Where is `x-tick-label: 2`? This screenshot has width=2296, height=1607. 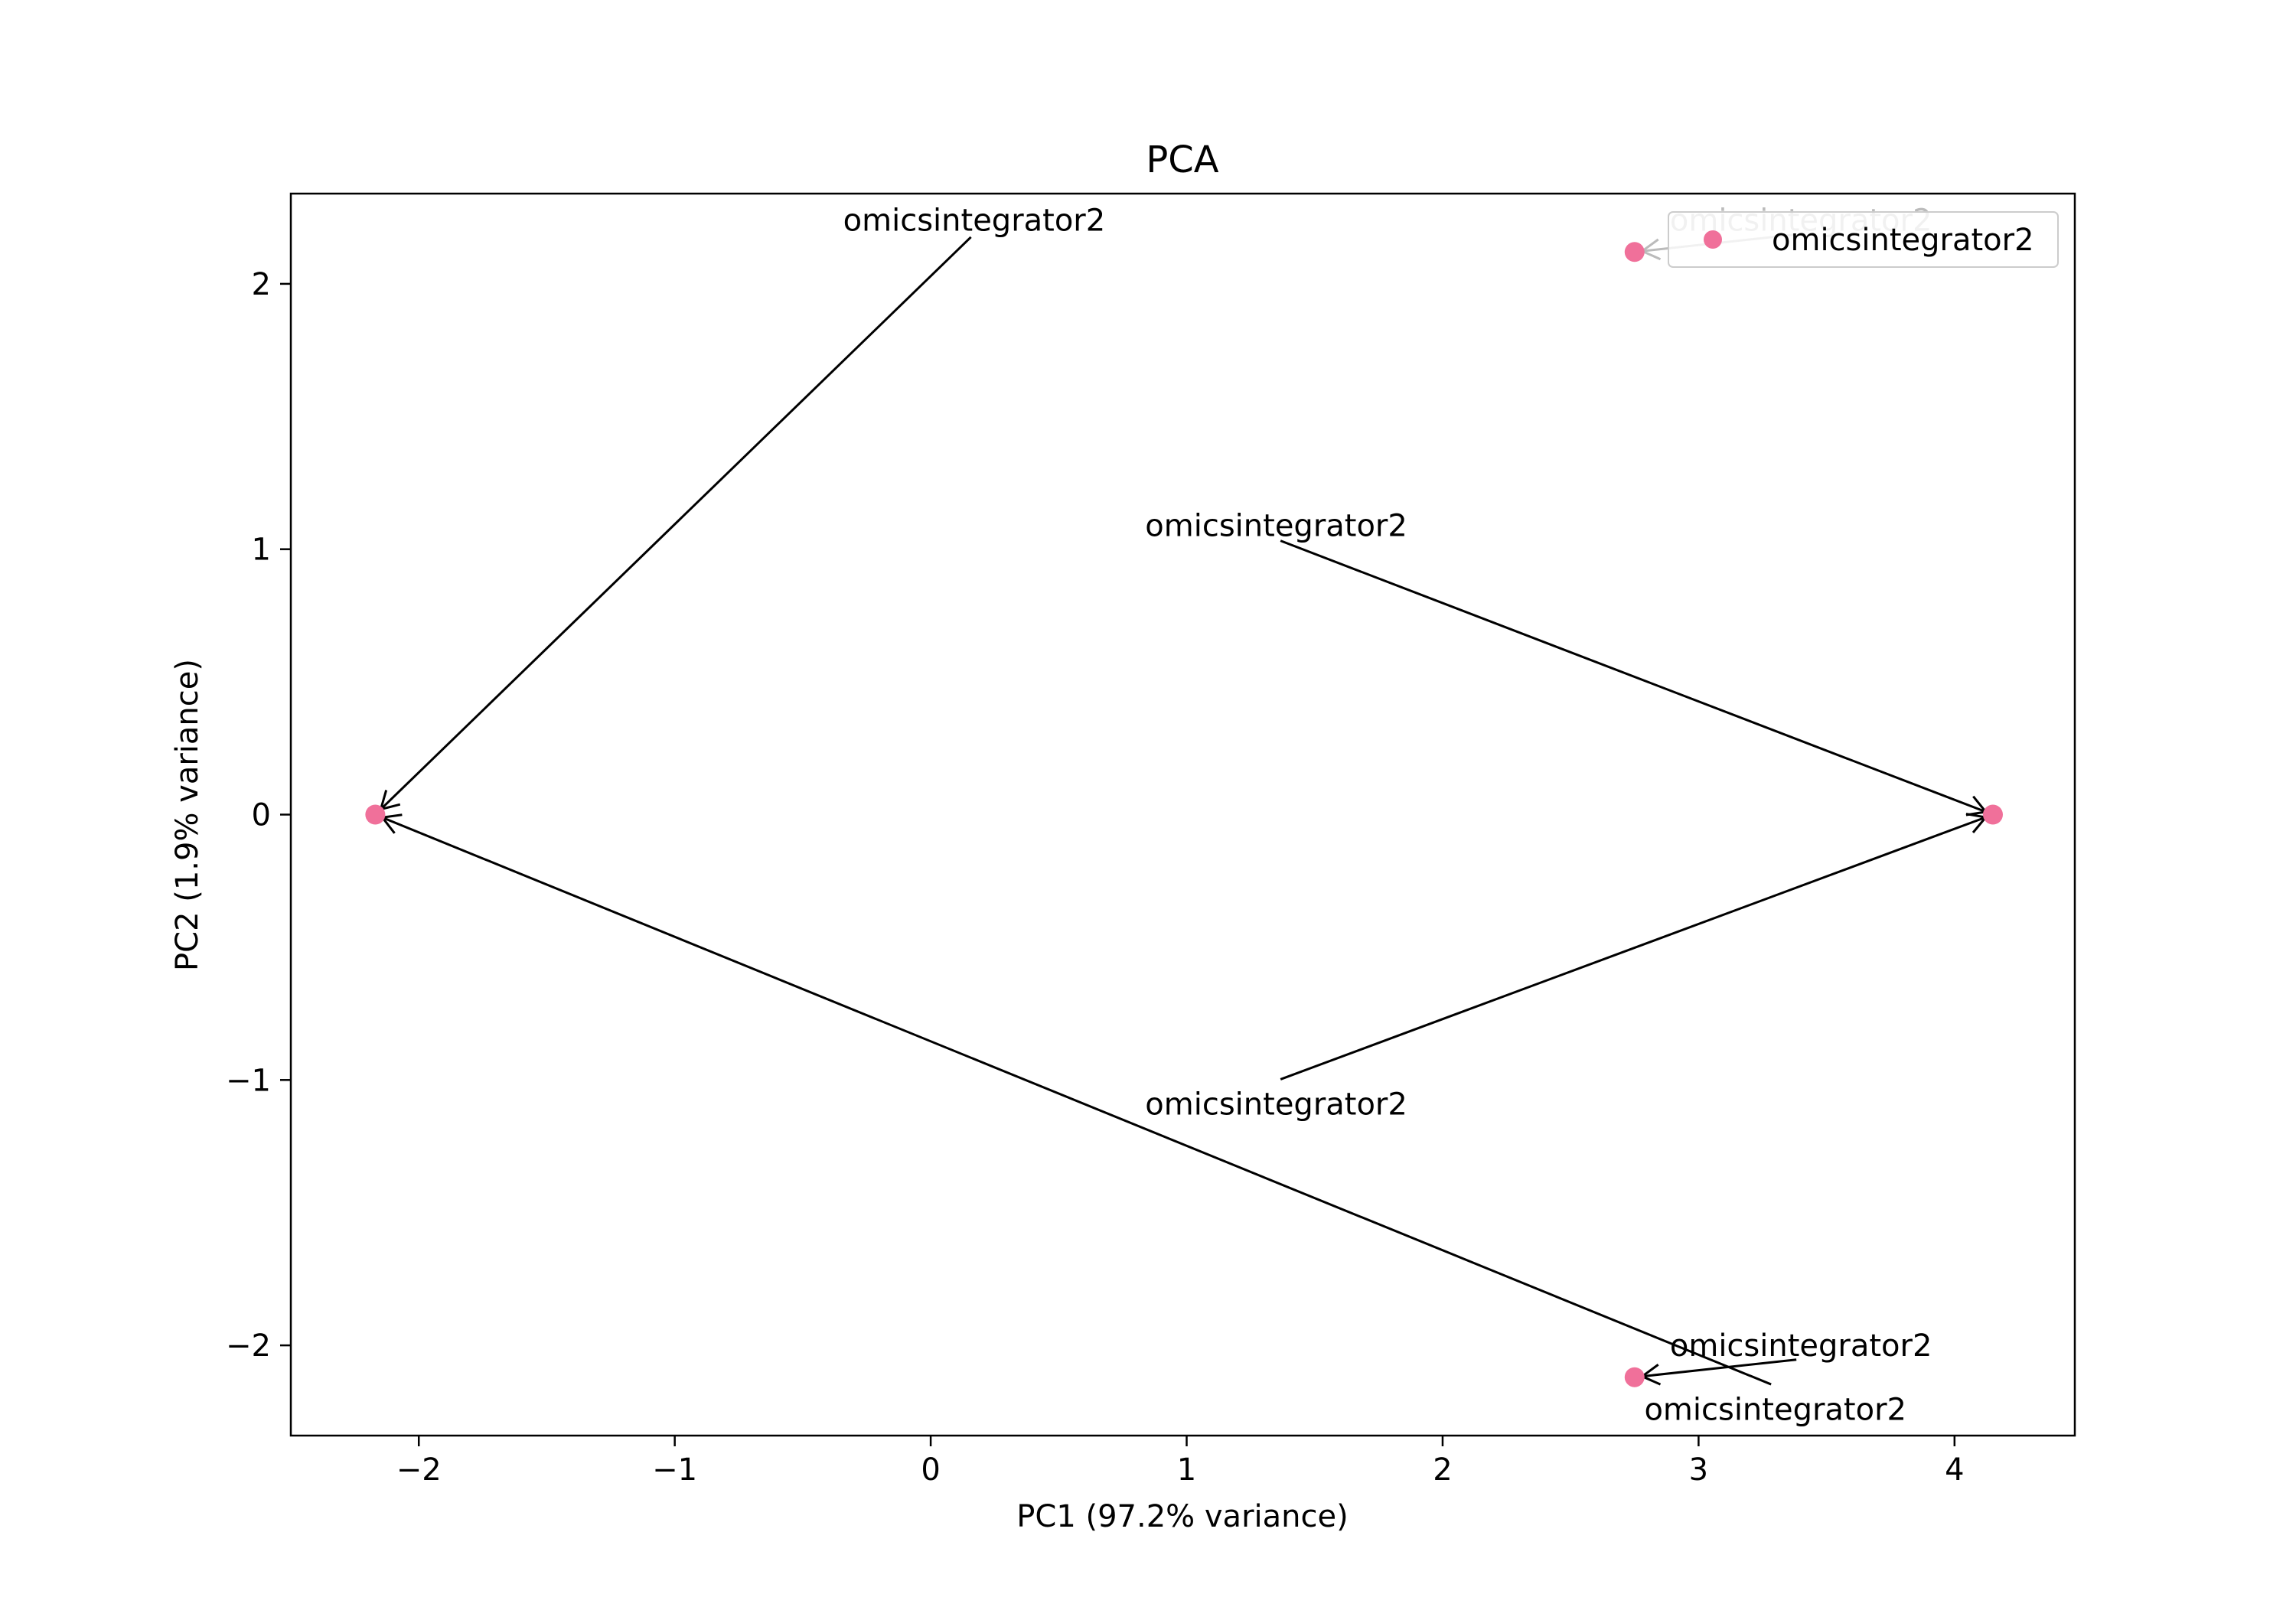
x-tick-label: 2 is located at coordinates (1442, 1470).